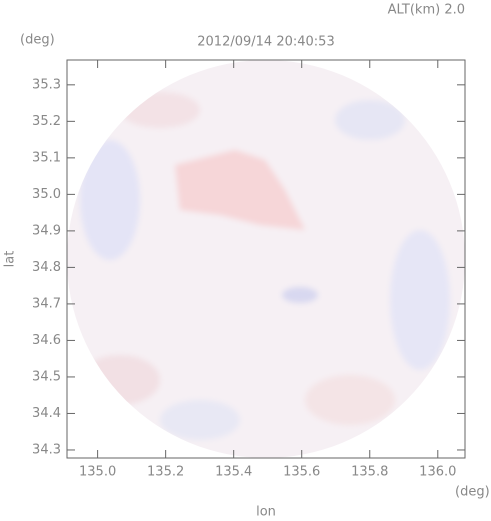 This screenshot has width=491, height=521. What do you see at coordinates (10, 259) in the screenshot?
I see `y-axis-label: lat` at bounding box center [10, 259].